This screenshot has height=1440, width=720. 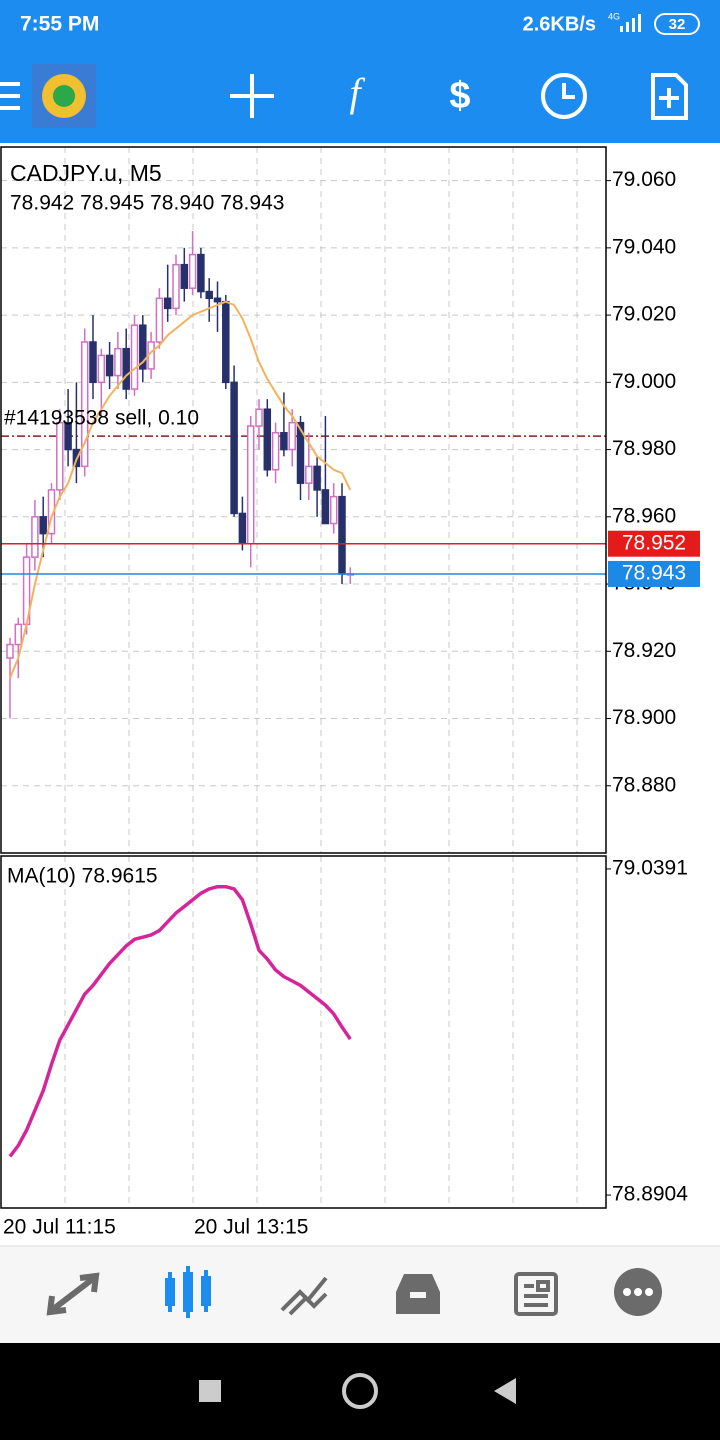 I want to click on y-tick-label: 79.020, so click(x=644, y=314).